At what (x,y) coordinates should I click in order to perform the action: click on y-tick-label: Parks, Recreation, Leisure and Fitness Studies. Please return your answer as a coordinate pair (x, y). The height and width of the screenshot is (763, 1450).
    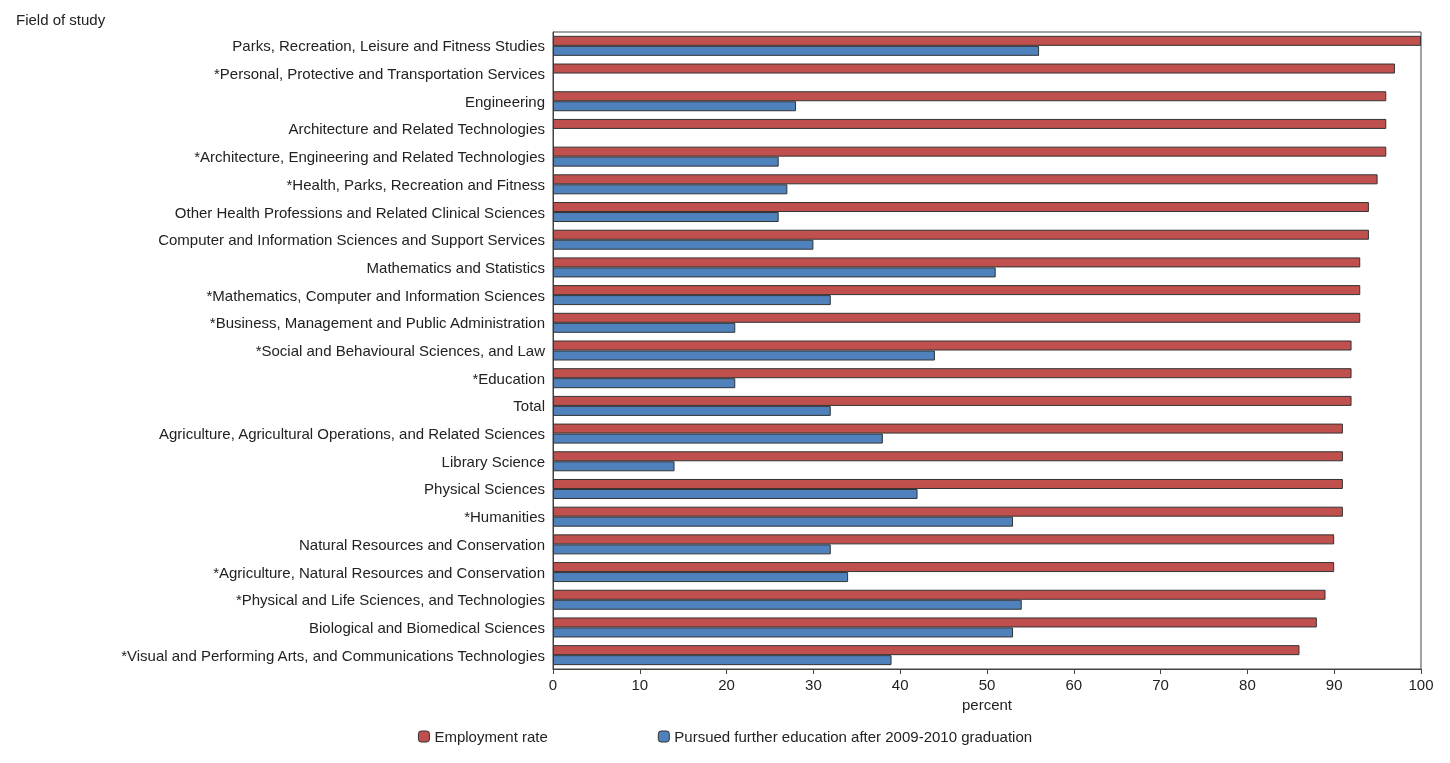
    Looking at the image, I should click on (388, 46).